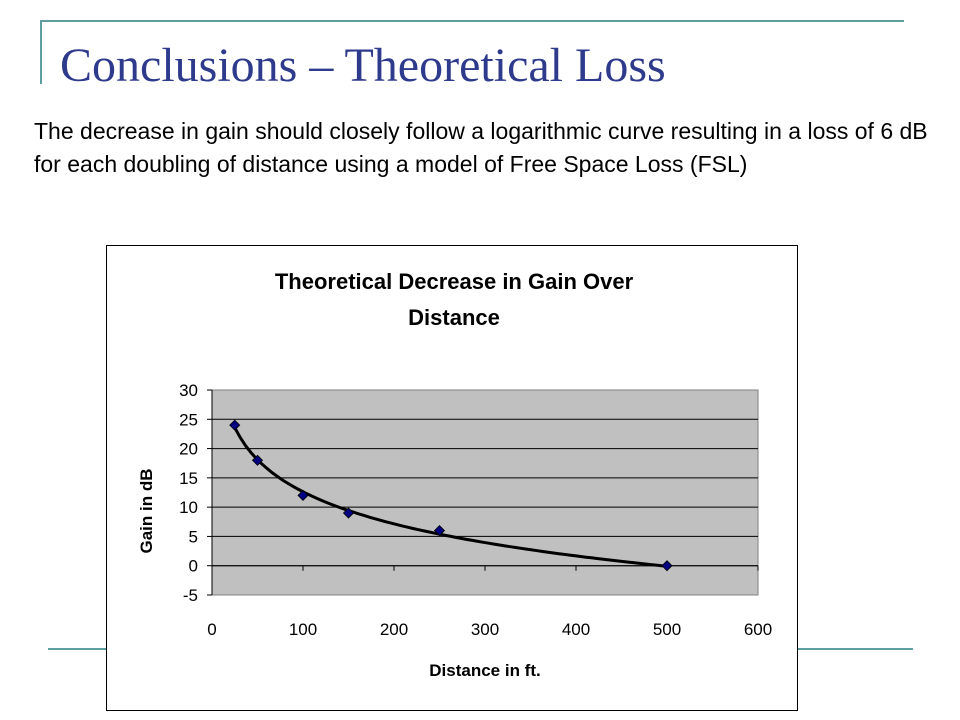 The width and height of the screenshot is (960, 720). What do you see at coordinates (193, 536) in the screenshot?
I see `y-tick-label: 5` at bounding box center [193, 536].